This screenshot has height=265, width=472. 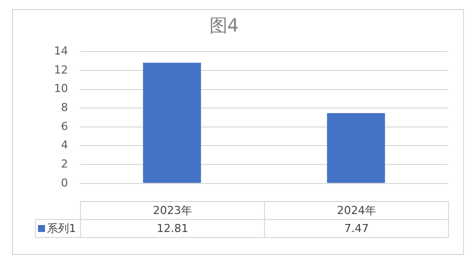 I want to click on y-tick-label: 8, so click(x=64, y=107).